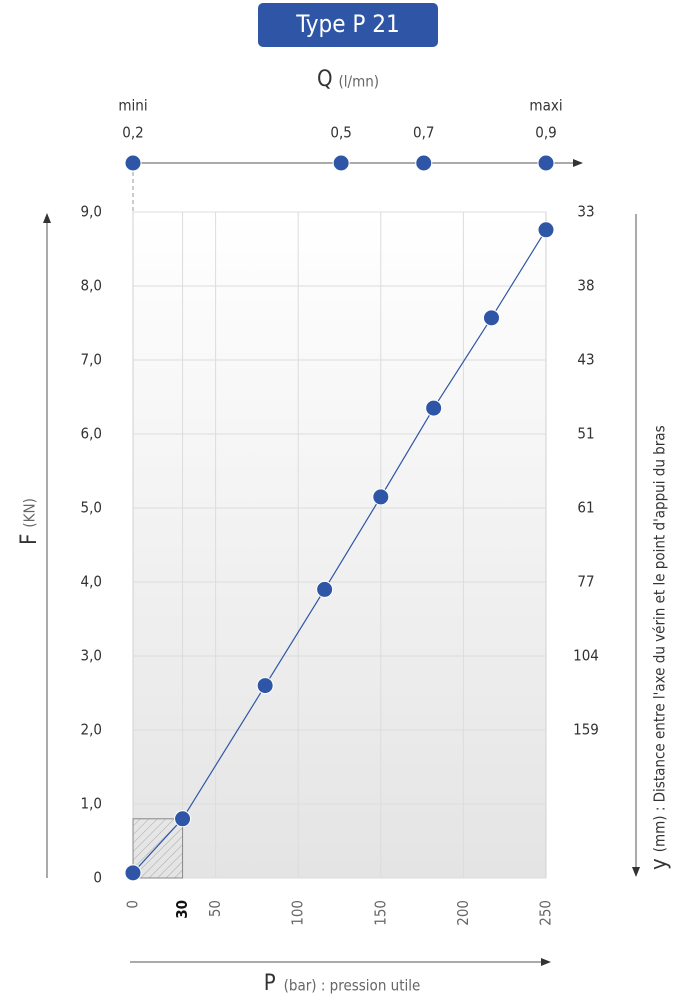  I want to click on q-tick-label: 0,2, so click(132, 133).